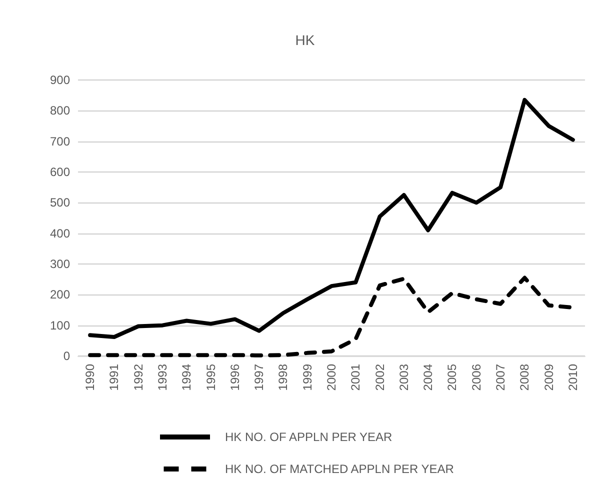 Image resolution: width=610 pixels, height=492 pixels. I want to click on x-tick-label: 2004, so click(428, 377).